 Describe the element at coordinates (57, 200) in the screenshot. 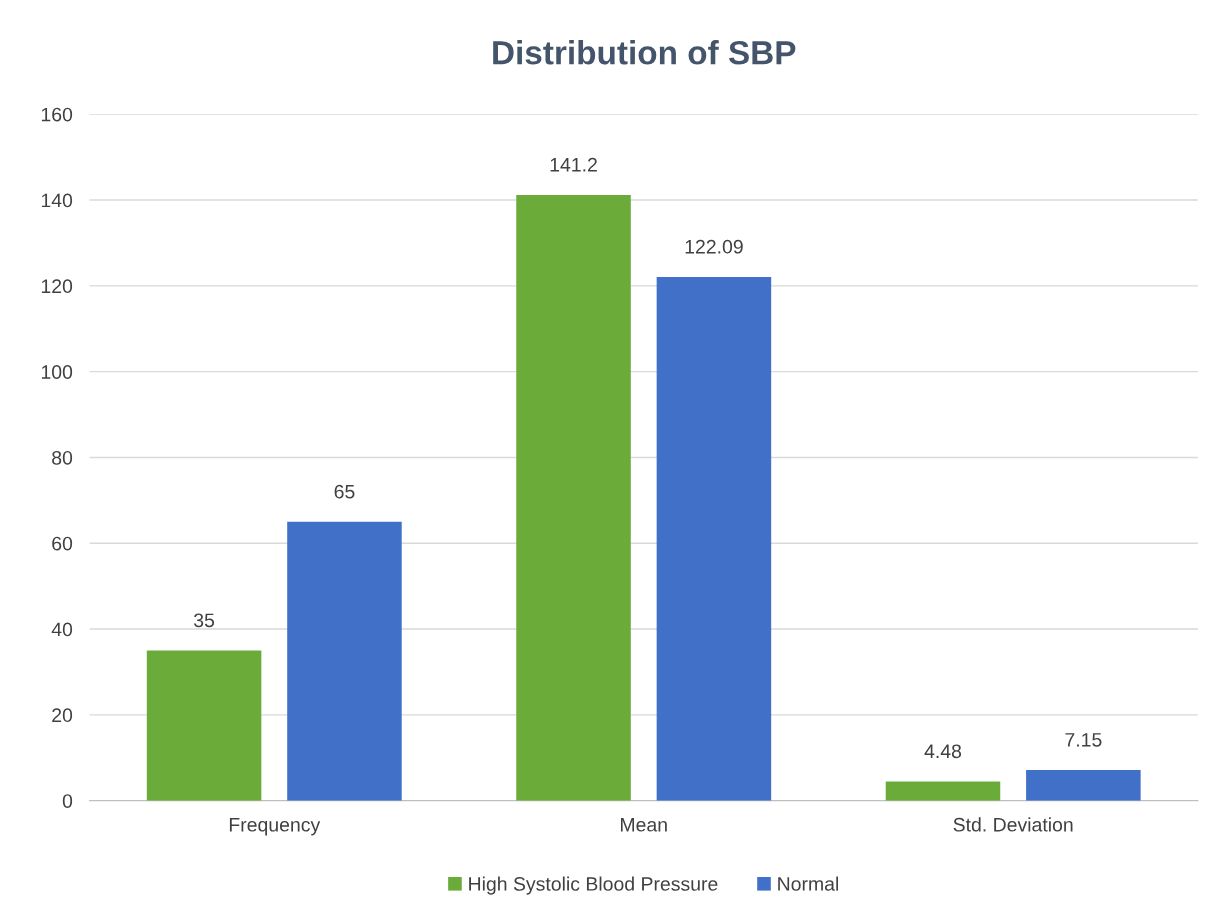

I see `y-tick-label: 140` at that location.